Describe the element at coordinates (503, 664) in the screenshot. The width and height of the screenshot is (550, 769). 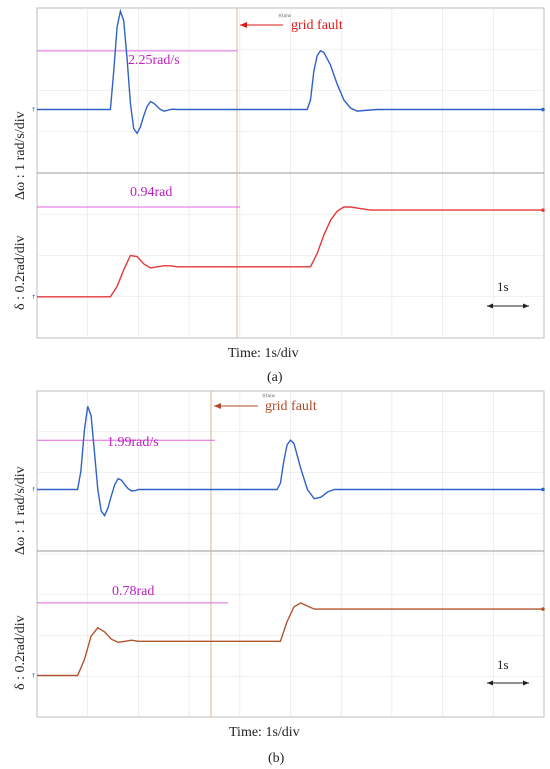
I see `panel-b-scale-label: 1s` at that location.